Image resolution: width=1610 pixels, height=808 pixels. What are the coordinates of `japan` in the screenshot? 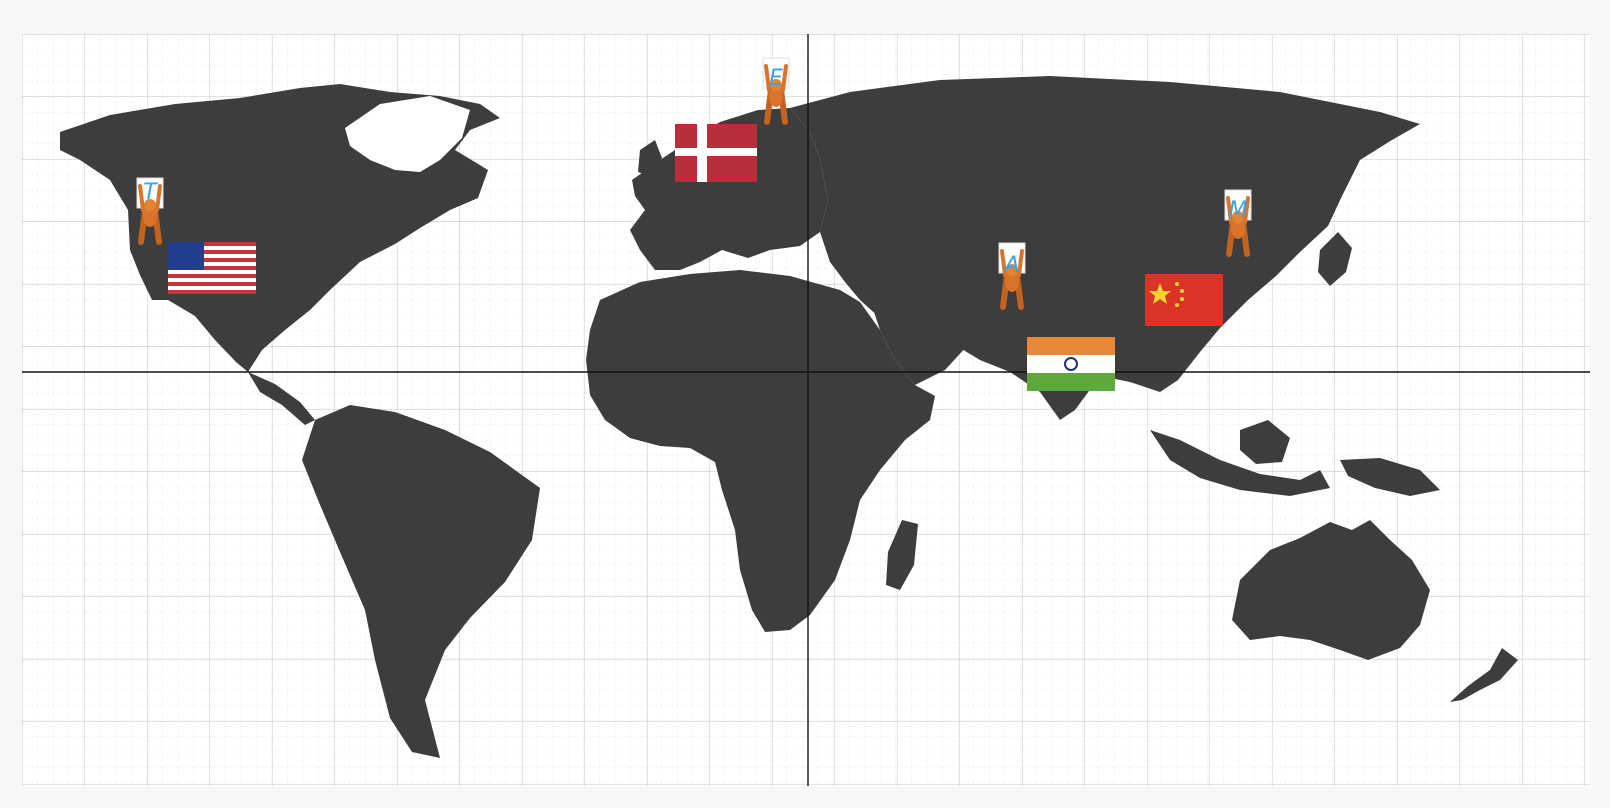 It's located at (1335, 259).